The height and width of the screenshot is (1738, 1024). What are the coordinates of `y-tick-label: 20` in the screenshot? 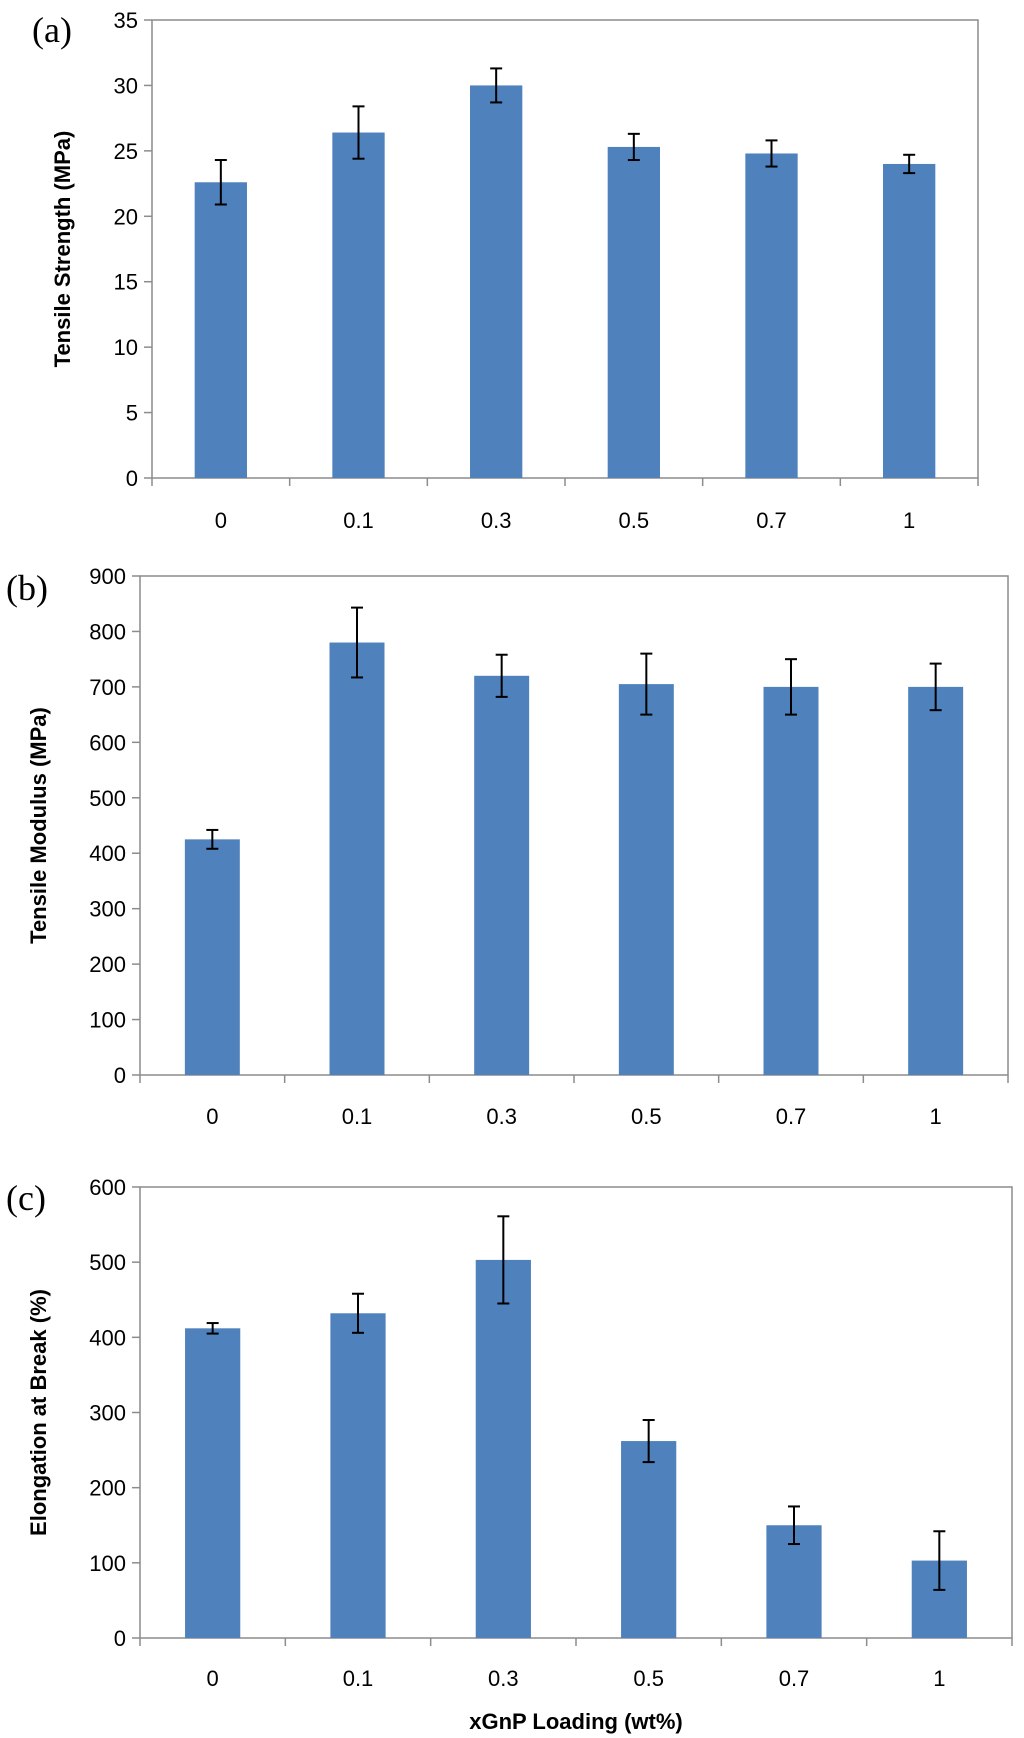 It's located at (126, 216).